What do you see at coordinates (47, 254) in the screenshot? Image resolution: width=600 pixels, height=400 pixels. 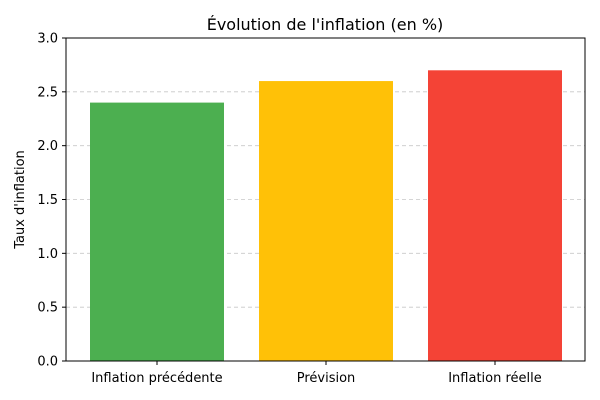 I see `y-tick-label: 1.0` at bounding box center [47, 254].